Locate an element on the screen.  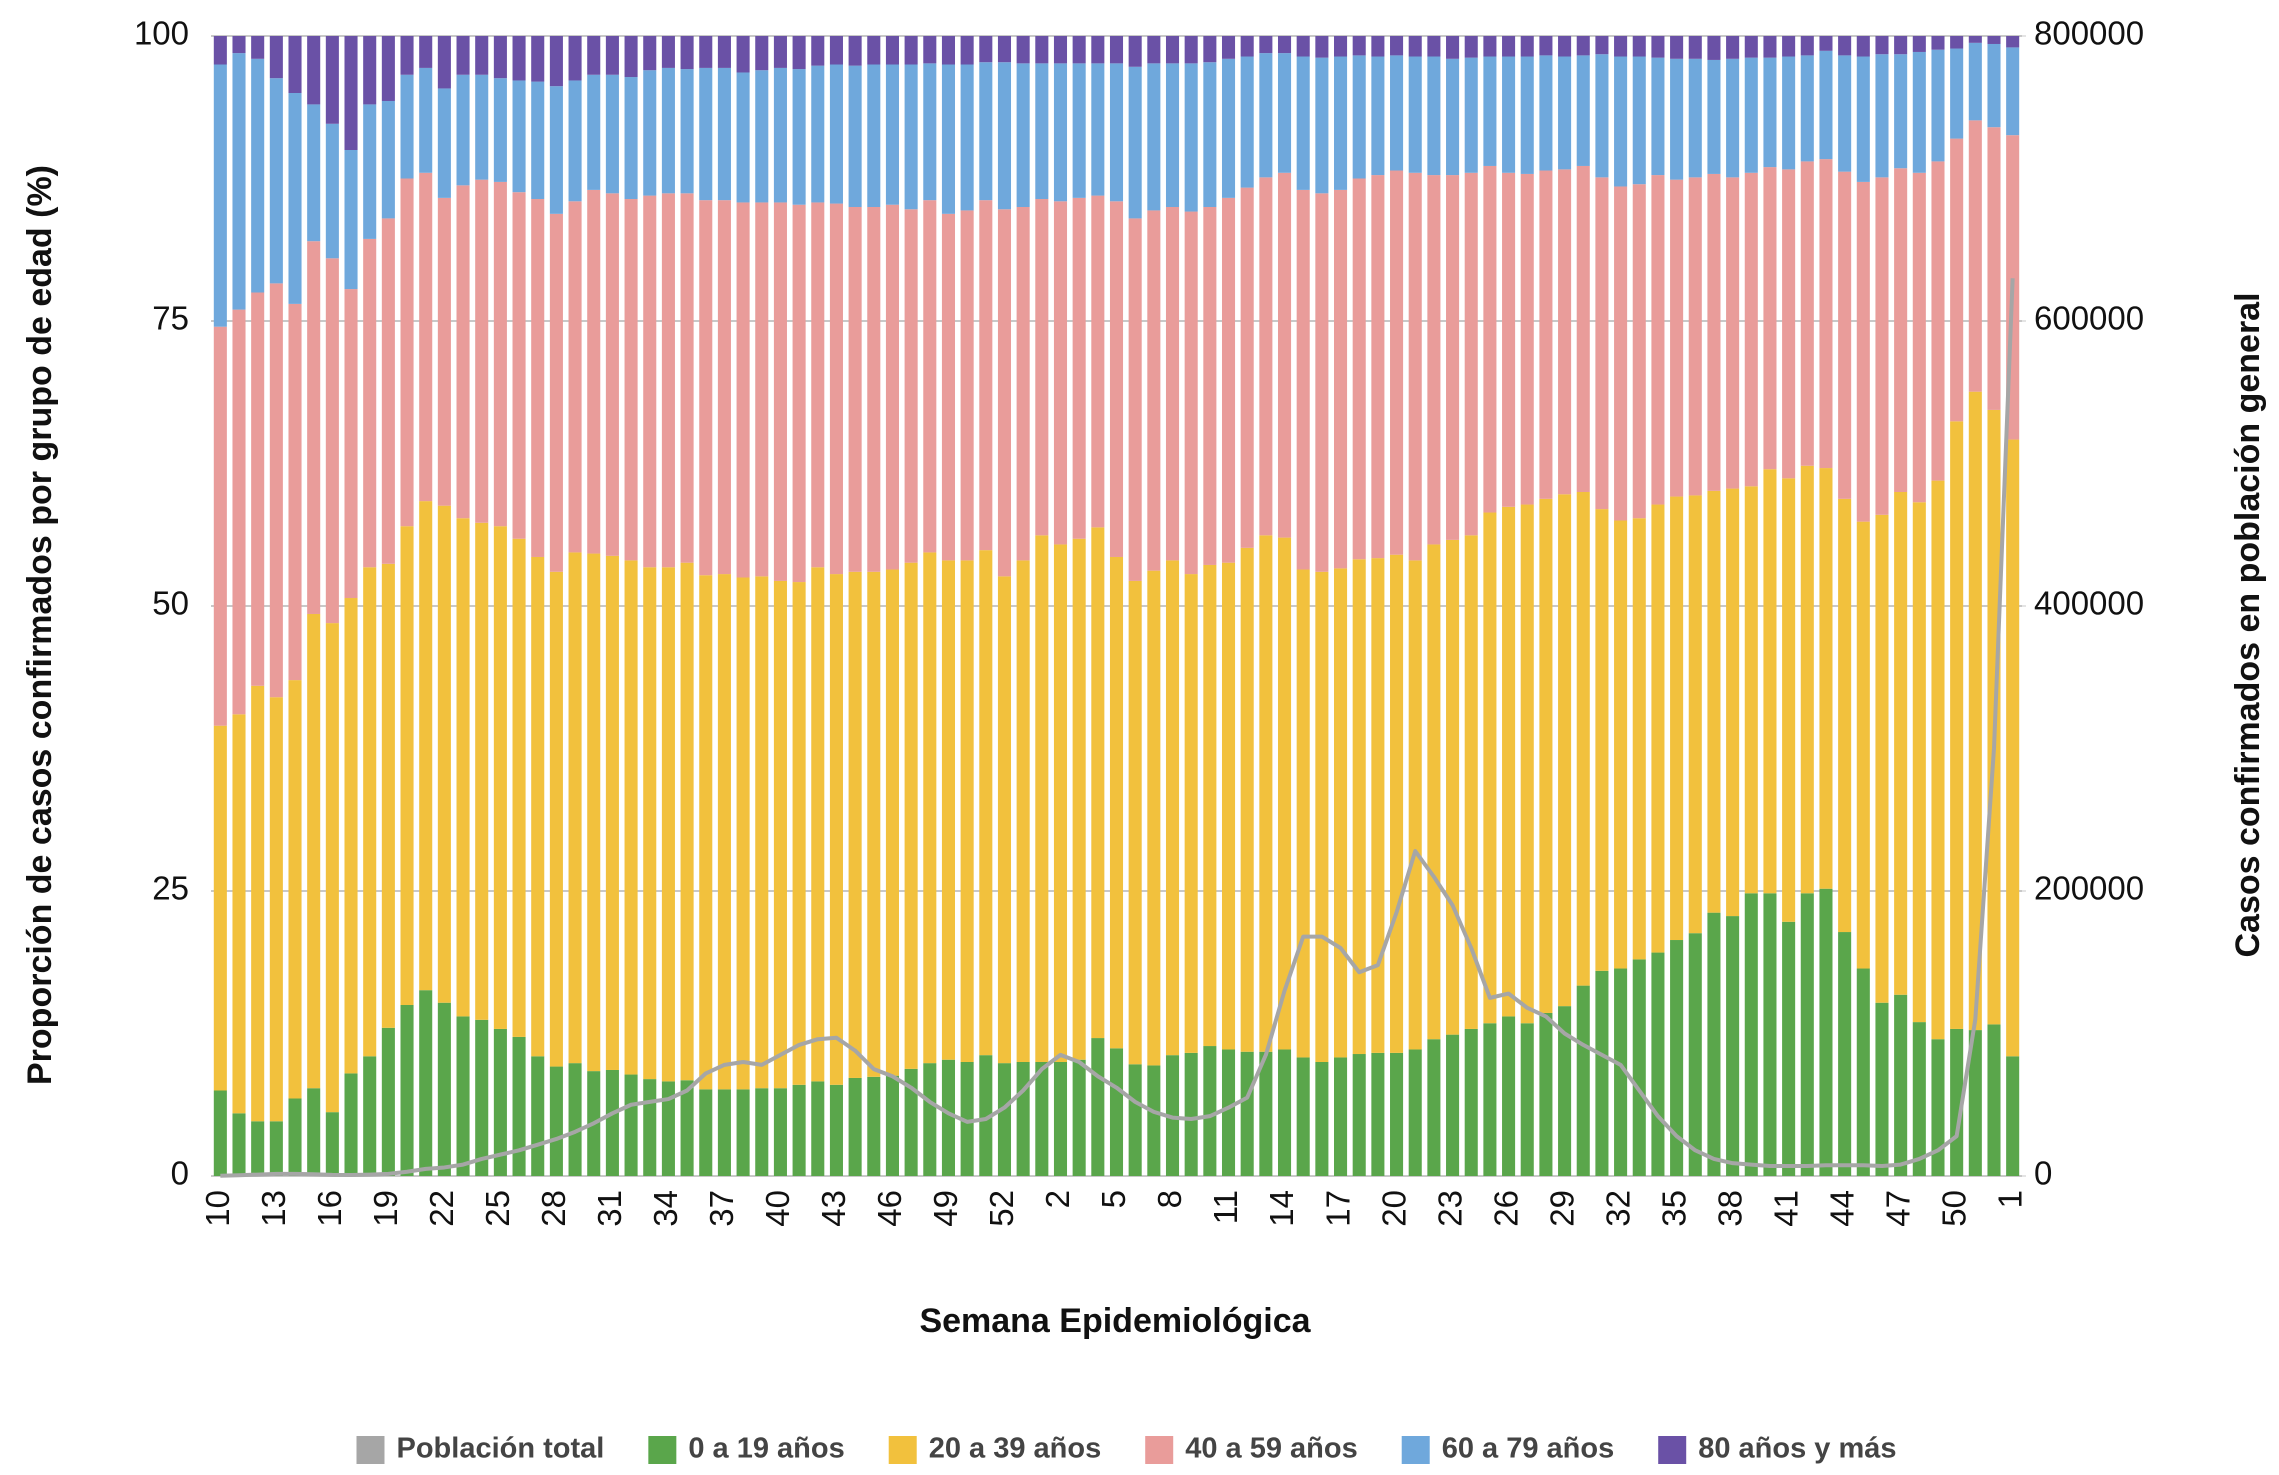
legend-label: 0 a 19 años is located at coordinates (766, 1449).